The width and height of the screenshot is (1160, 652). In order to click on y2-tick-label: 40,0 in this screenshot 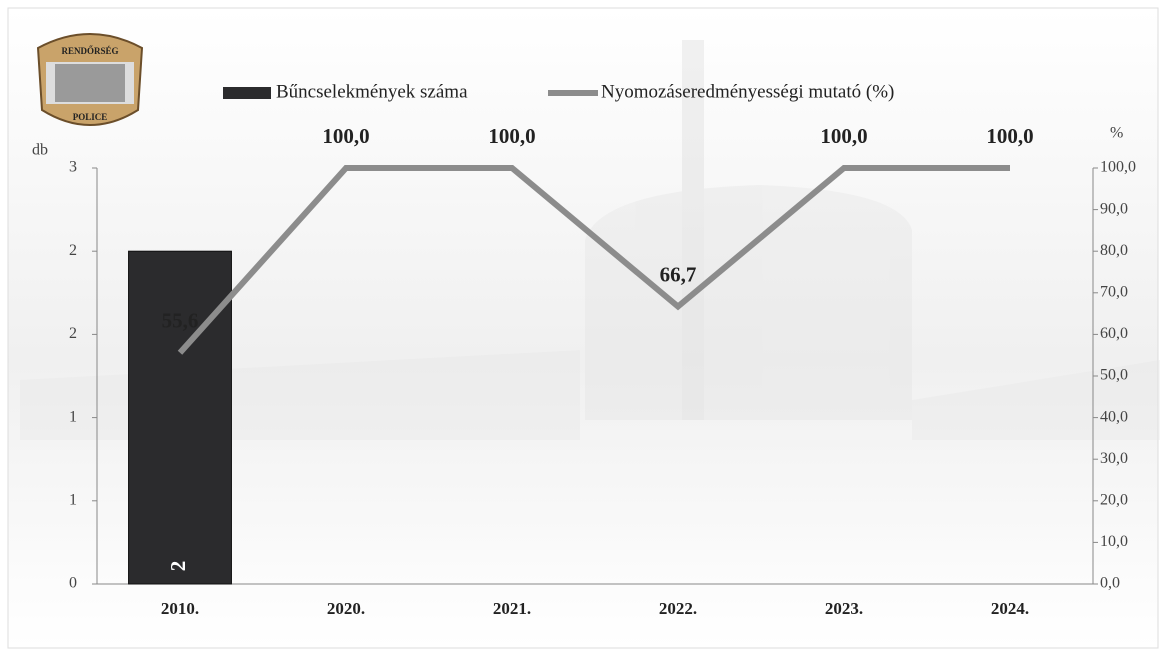, I will do `click(1114, 416)`.